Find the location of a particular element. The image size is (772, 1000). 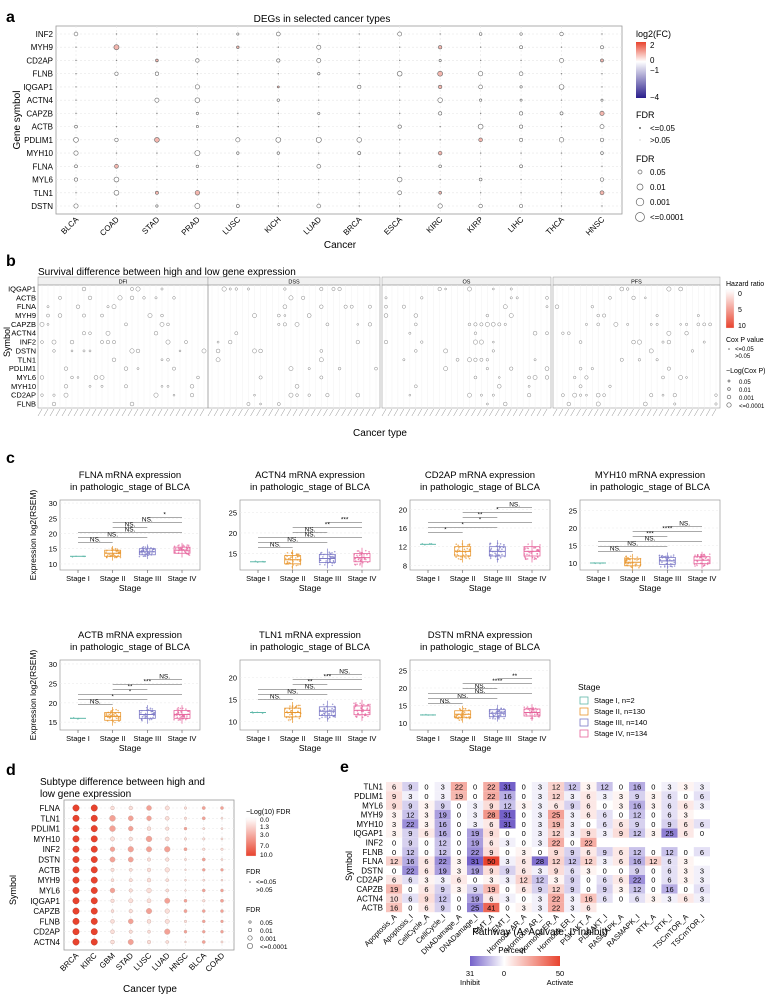

heatmap-cell-value: 10 is located at coordinates (394, 898).